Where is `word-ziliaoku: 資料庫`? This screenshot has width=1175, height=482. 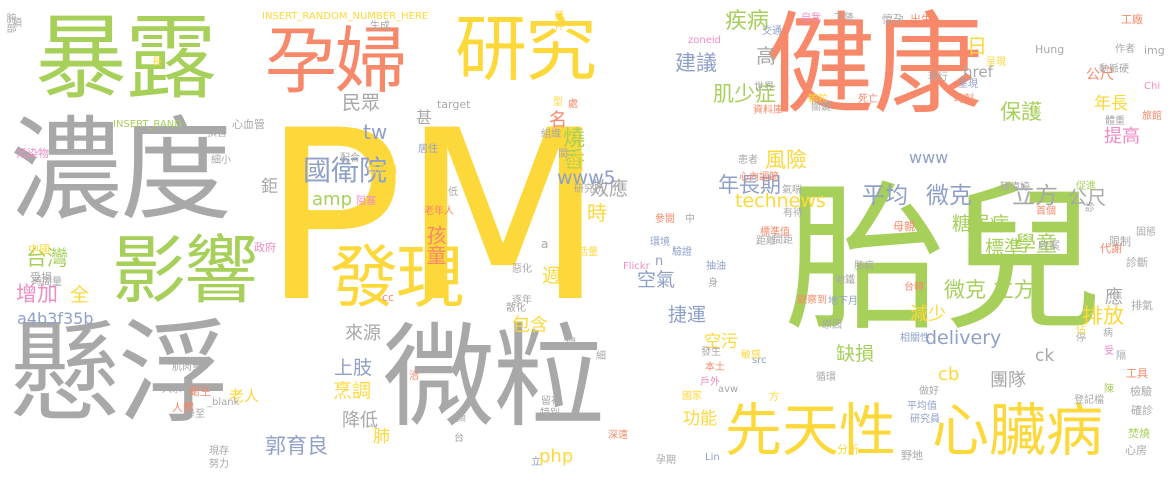 word-ziliaoku: 資料庫 is located at coordinates (768, 110).